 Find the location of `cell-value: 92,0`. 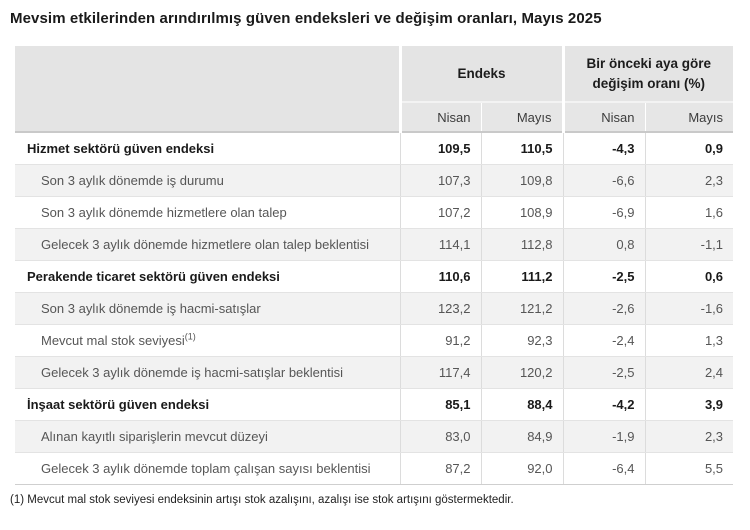

cell-value: 92,0 is located at coordinates (521, 468).